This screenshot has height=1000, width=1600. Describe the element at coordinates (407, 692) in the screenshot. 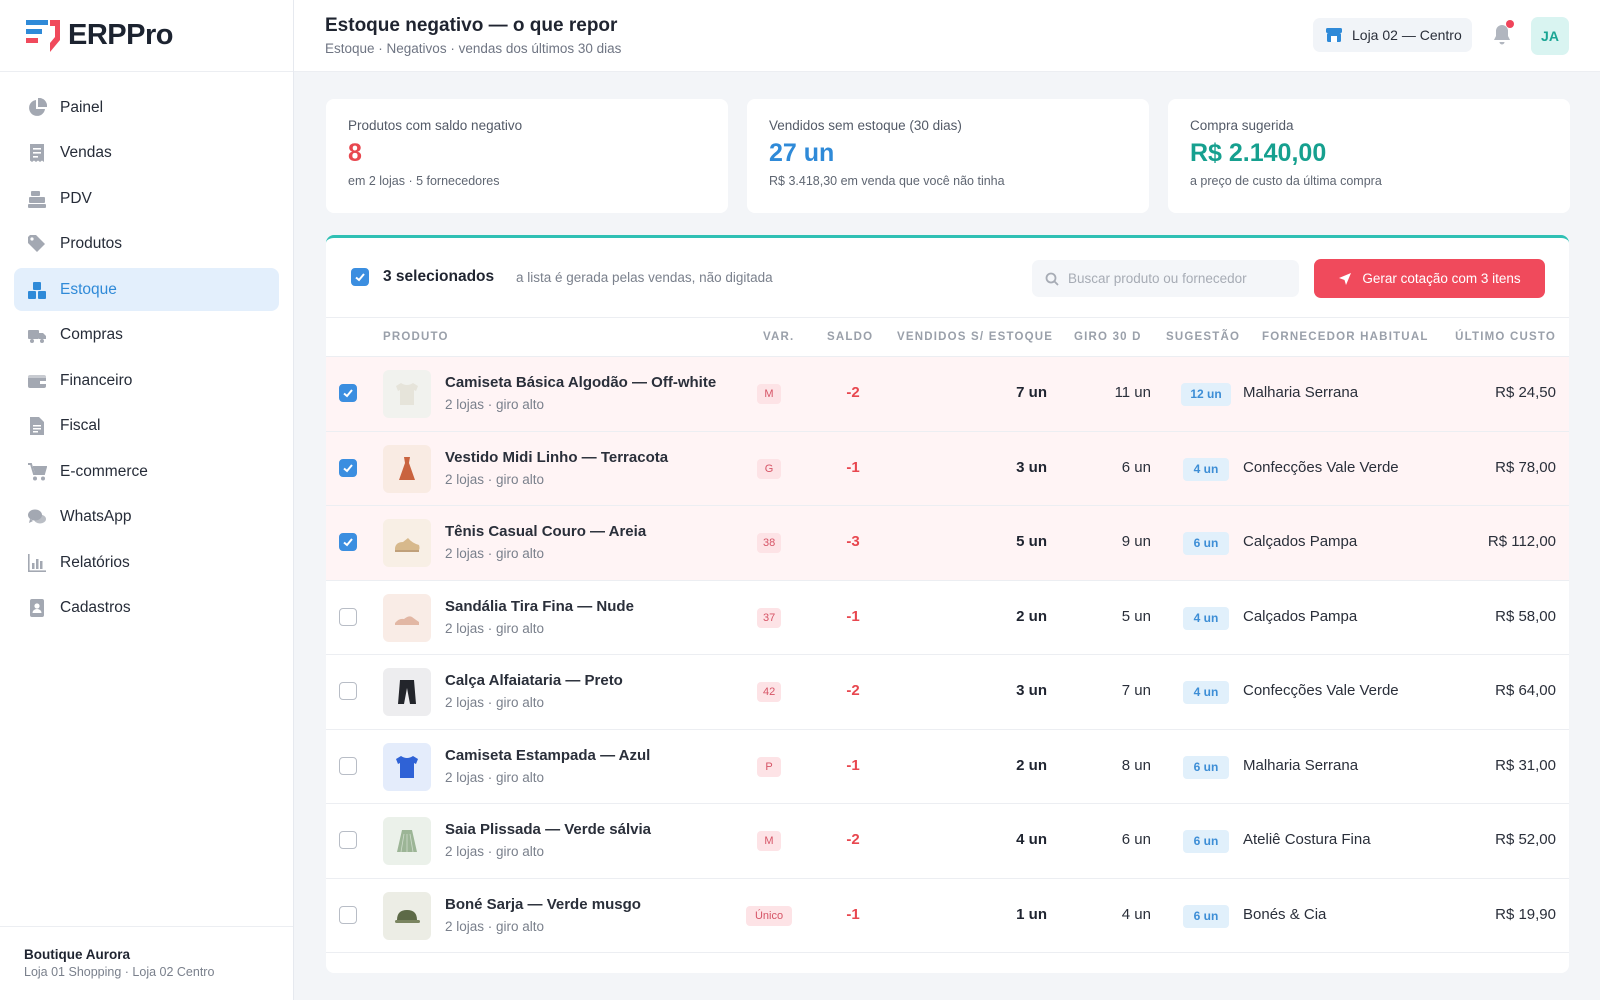

I see `trousers-icon` at that location.